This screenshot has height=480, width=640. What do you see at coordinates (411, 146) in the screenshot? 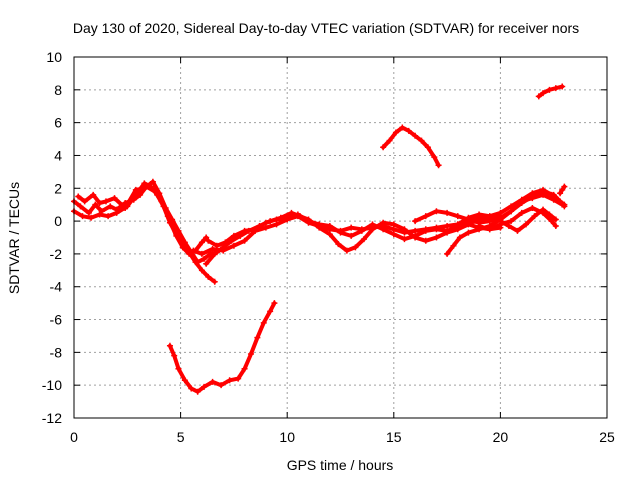
I see `series-line-arc-high` at bounding box center [411, 146].